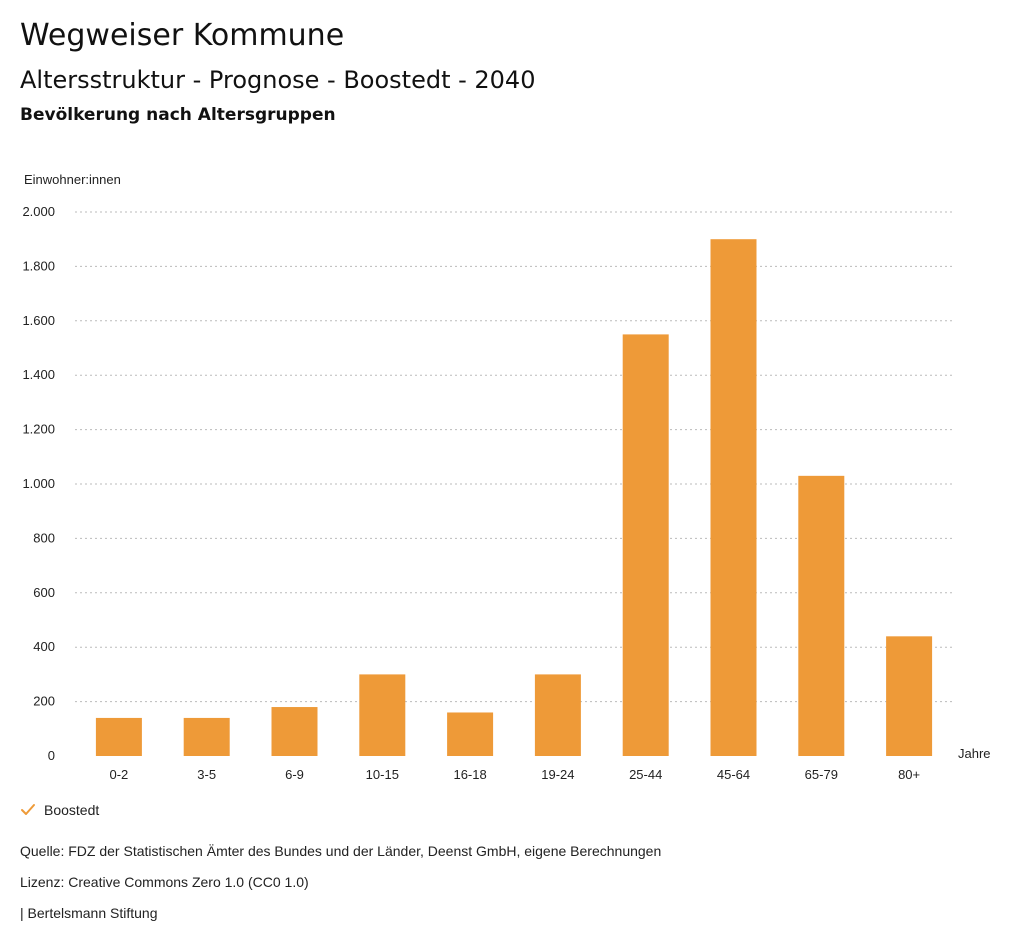  What do you see at coordinates (382, 774) in the screenshot?
I see `x-tick-label: 10-15` at bounding box center [382, 774].